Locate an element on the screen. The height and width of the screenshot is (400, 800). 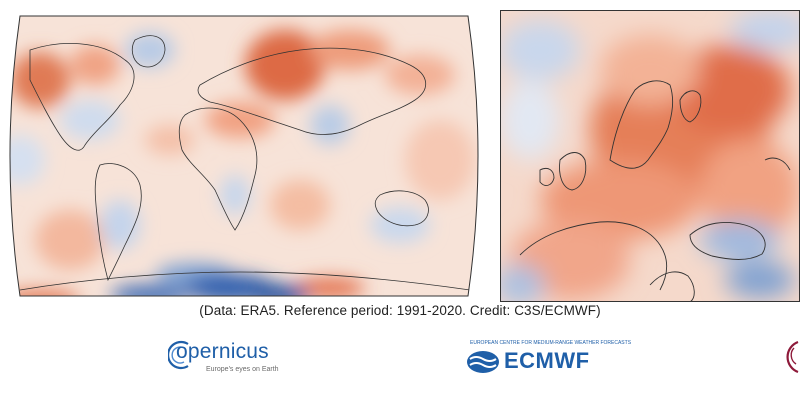
ecmwf-wordmark: ECMWF is located at coordinates (547, 360).